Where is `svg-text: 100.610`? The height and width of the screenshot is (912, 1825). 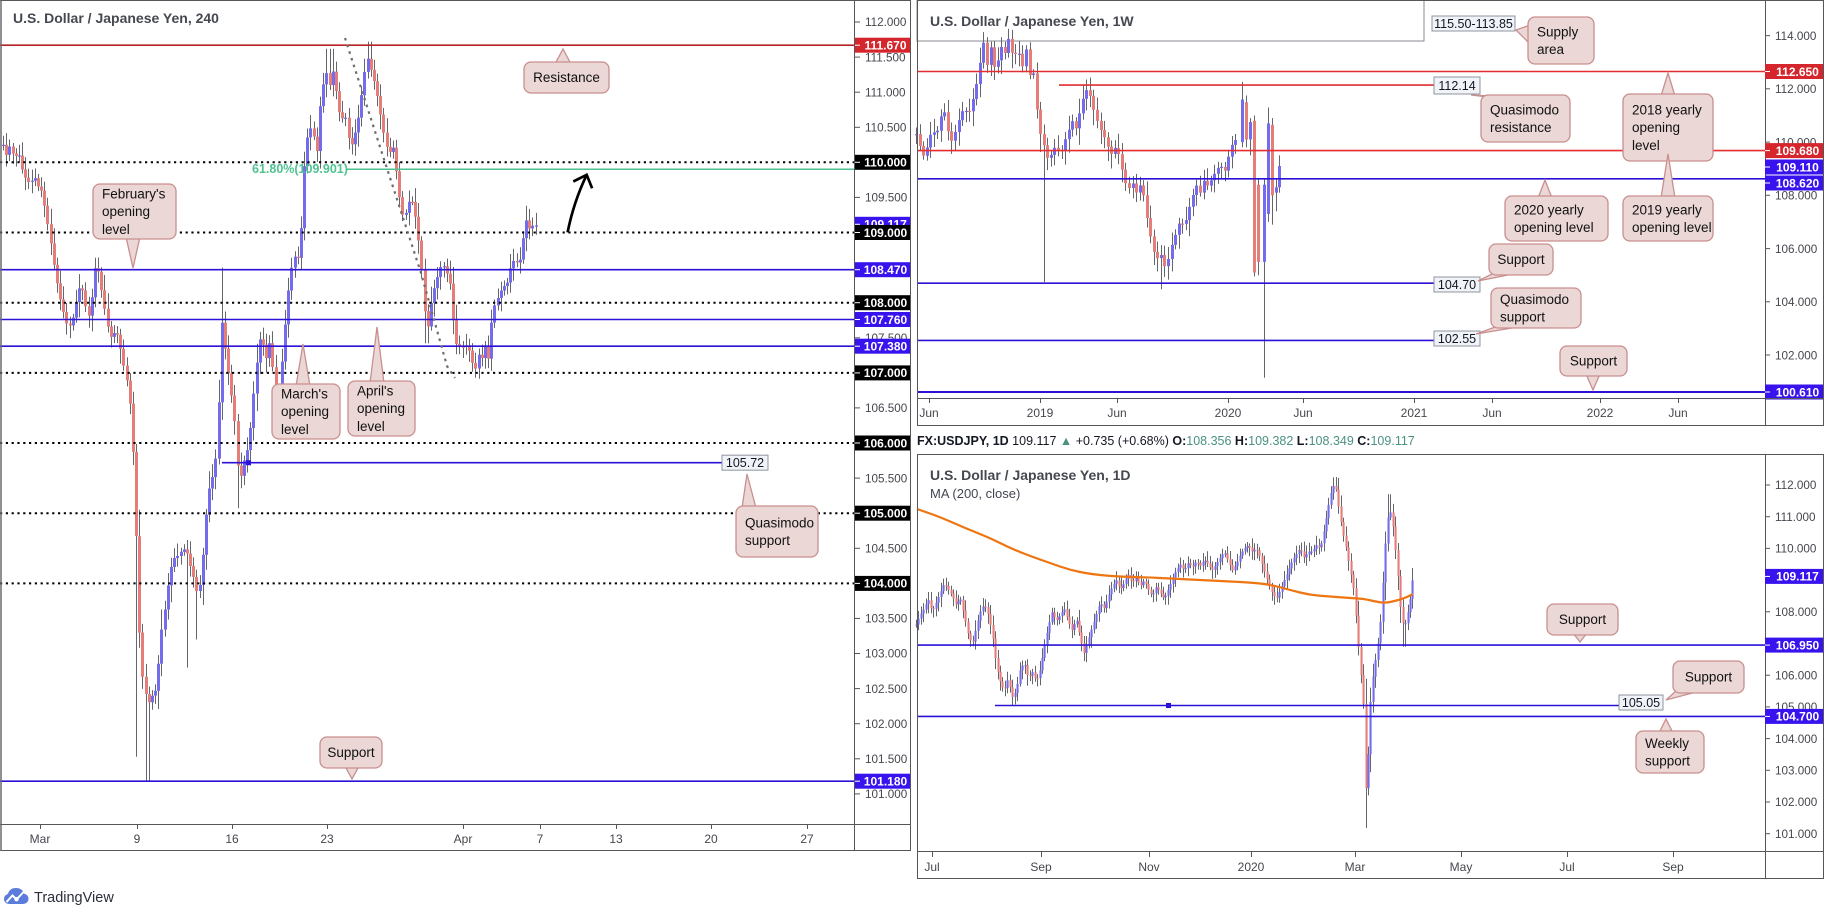
svg-text: 100.610 is located at coordinates (1798, 392).